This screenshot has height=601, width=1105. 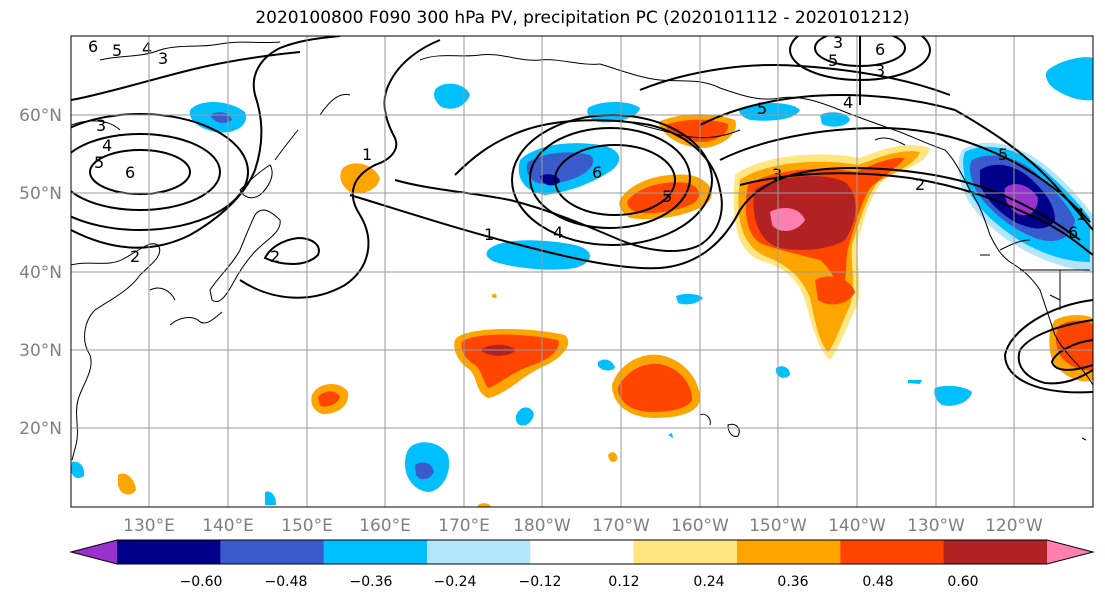 What do you see at coordinates (201, 582) in the screenshot?
I see `colorbar-tick-label: −0.60` at bounding box center [201, 582].